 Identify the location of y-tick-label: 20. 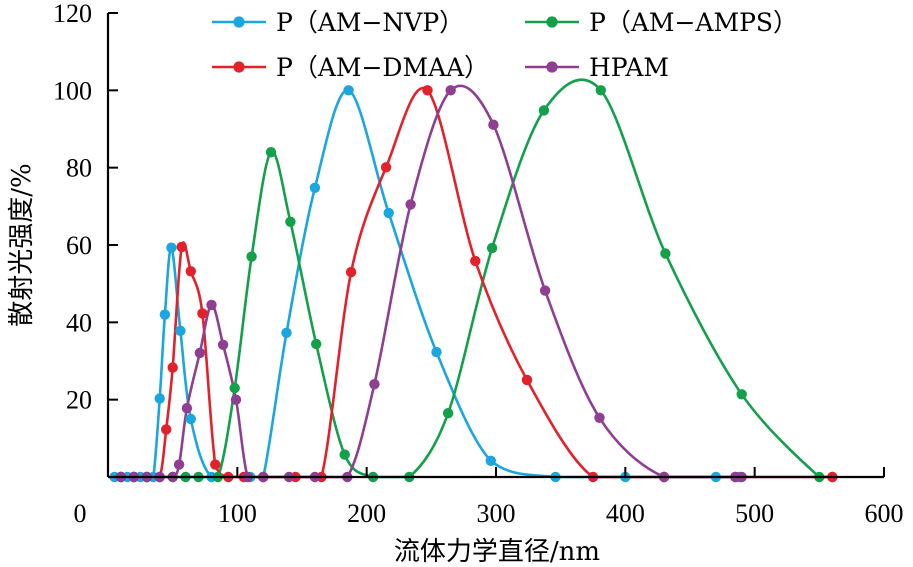
(79, 400).